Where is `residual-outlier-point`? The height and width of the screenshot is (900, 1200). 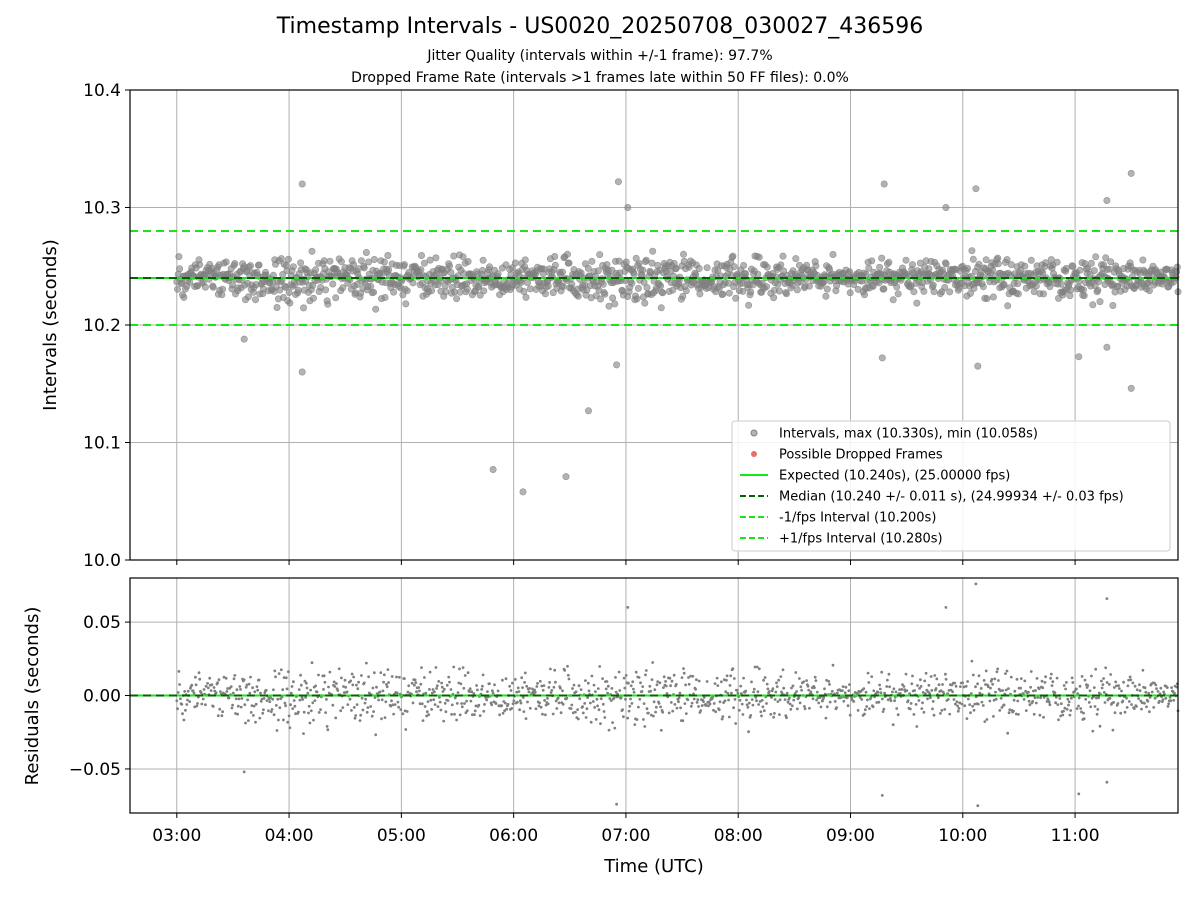
residual-outlier-point is located at coordinates (978, 806).